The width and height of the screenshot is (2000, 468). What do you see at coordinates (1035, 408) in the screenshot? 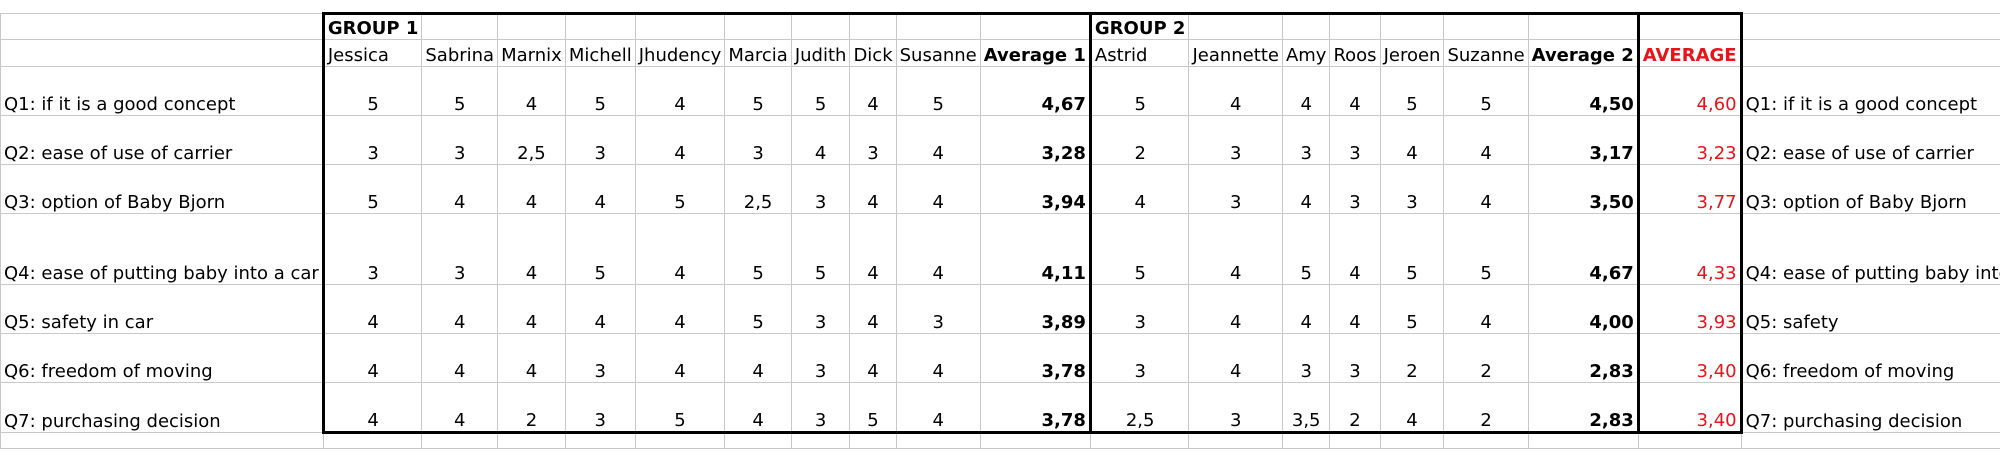
I see `average1-value: 3,78` at bounding box center [1035, 408].